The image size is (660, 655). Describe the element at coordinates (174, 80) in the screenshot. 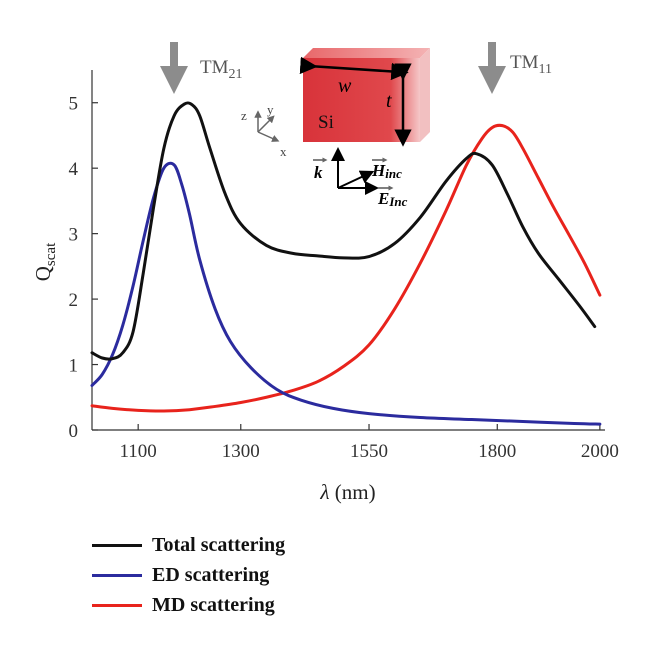

I see `tm21-arrow-head` at that location.